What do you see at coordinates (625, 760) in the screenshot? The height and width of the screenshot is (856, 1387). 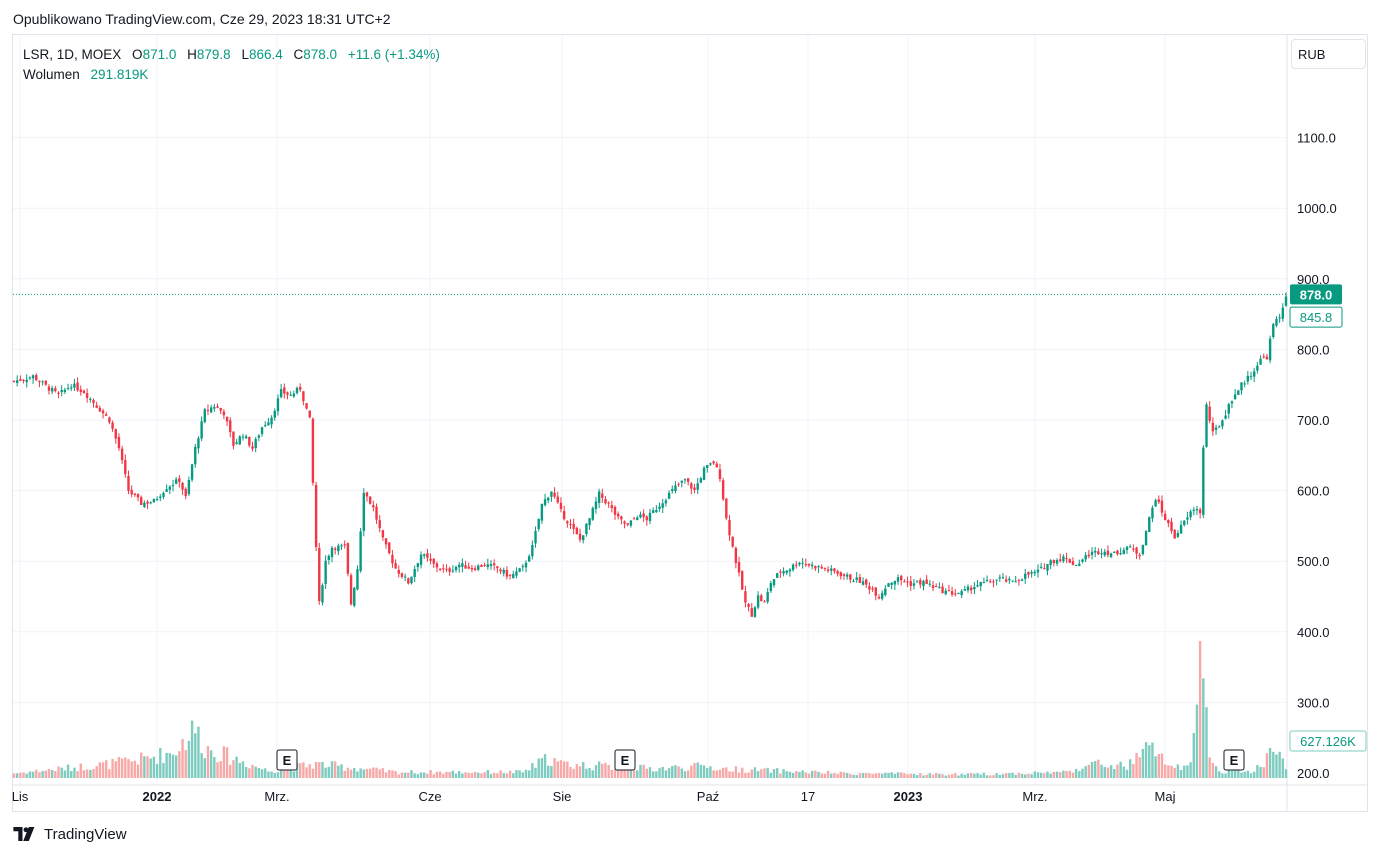 I see `earnings-marker` at bounding box center [625, 760].